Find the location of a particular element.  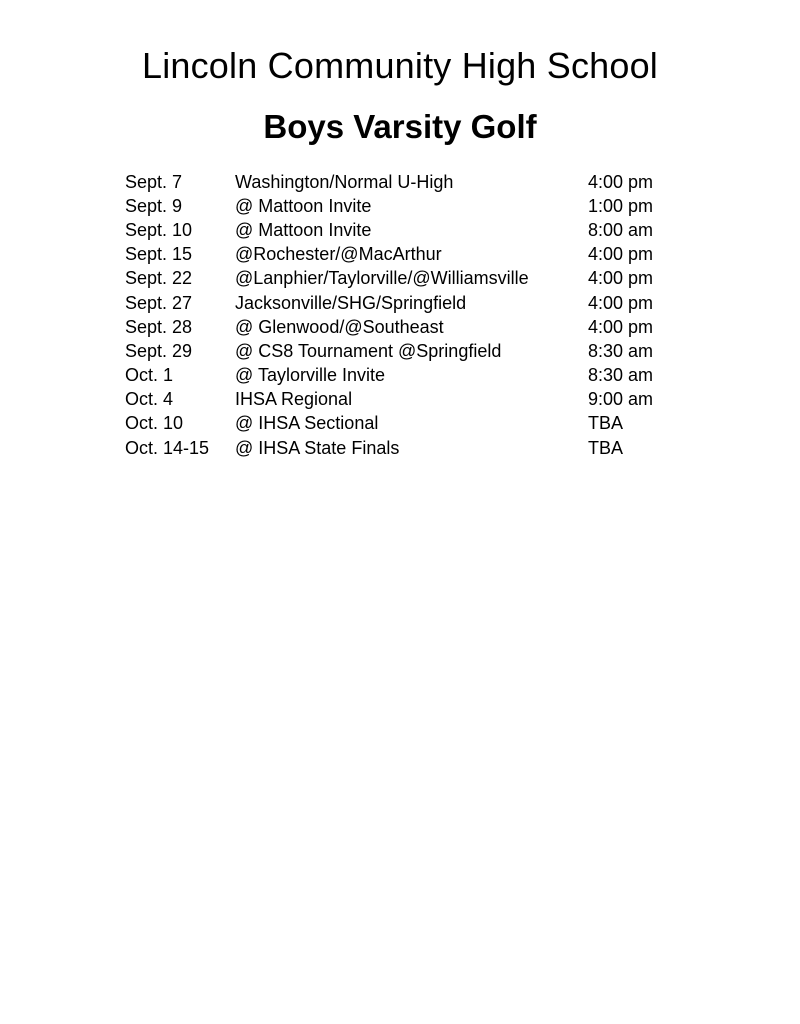

schedule-row: Oct. 1 @ Taylorville Invite 8:30 am is located at coordinates (425, 376).